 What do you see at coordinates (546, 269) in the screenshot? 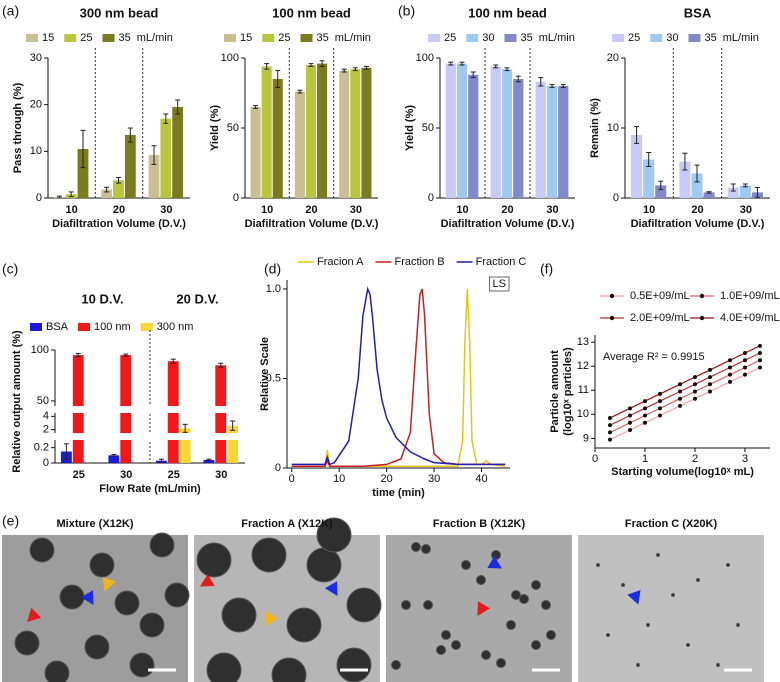
I see `panel-label: (f)` at bounding box center [546, 269].